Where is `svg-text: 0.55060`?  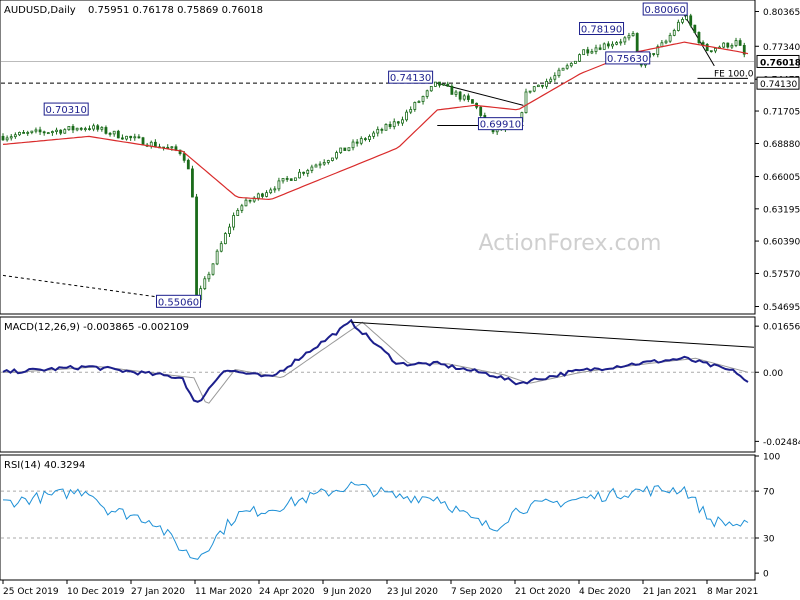 svg-text: 0.55060 is located at coordinates (178, 302).